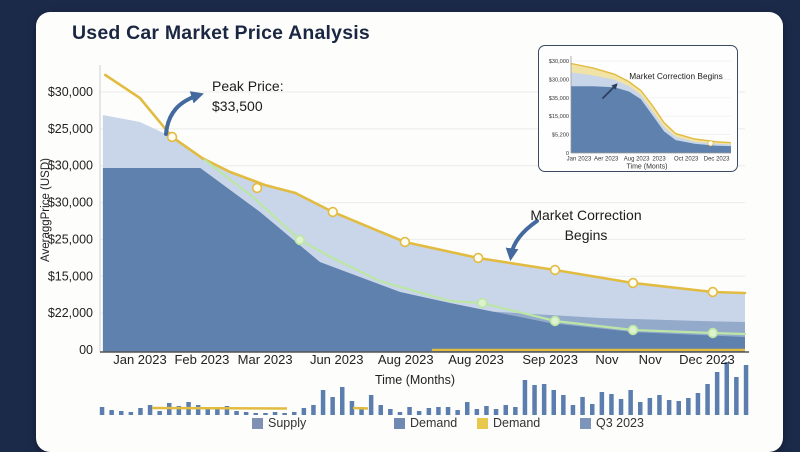  Describe the element at coordinates (287, 423) in the screenshot. I see `legend-label: Supply` at that location.